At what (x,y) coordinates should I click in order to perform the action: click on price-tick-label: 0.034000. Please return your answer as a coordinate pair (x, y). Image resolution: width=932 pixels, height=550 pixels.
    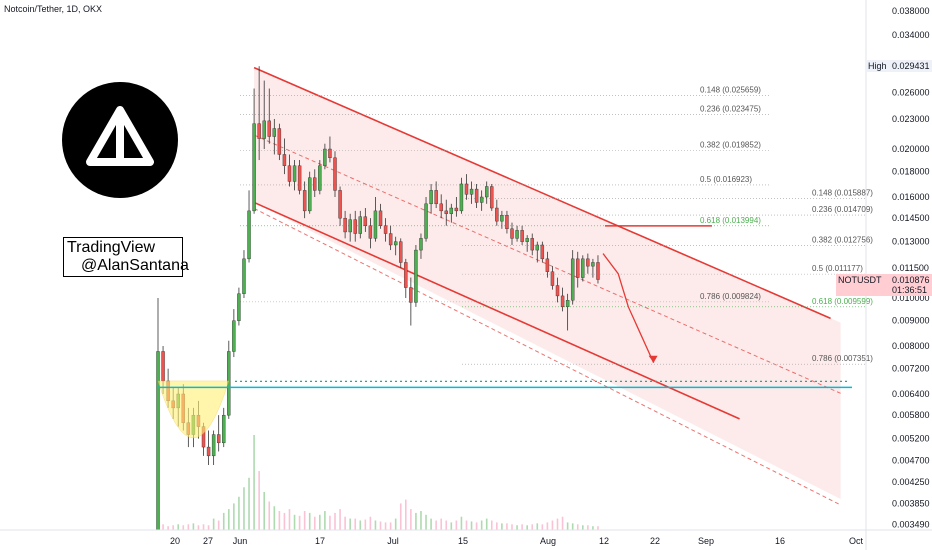
    Looking at the image, I should click on (911, 35).